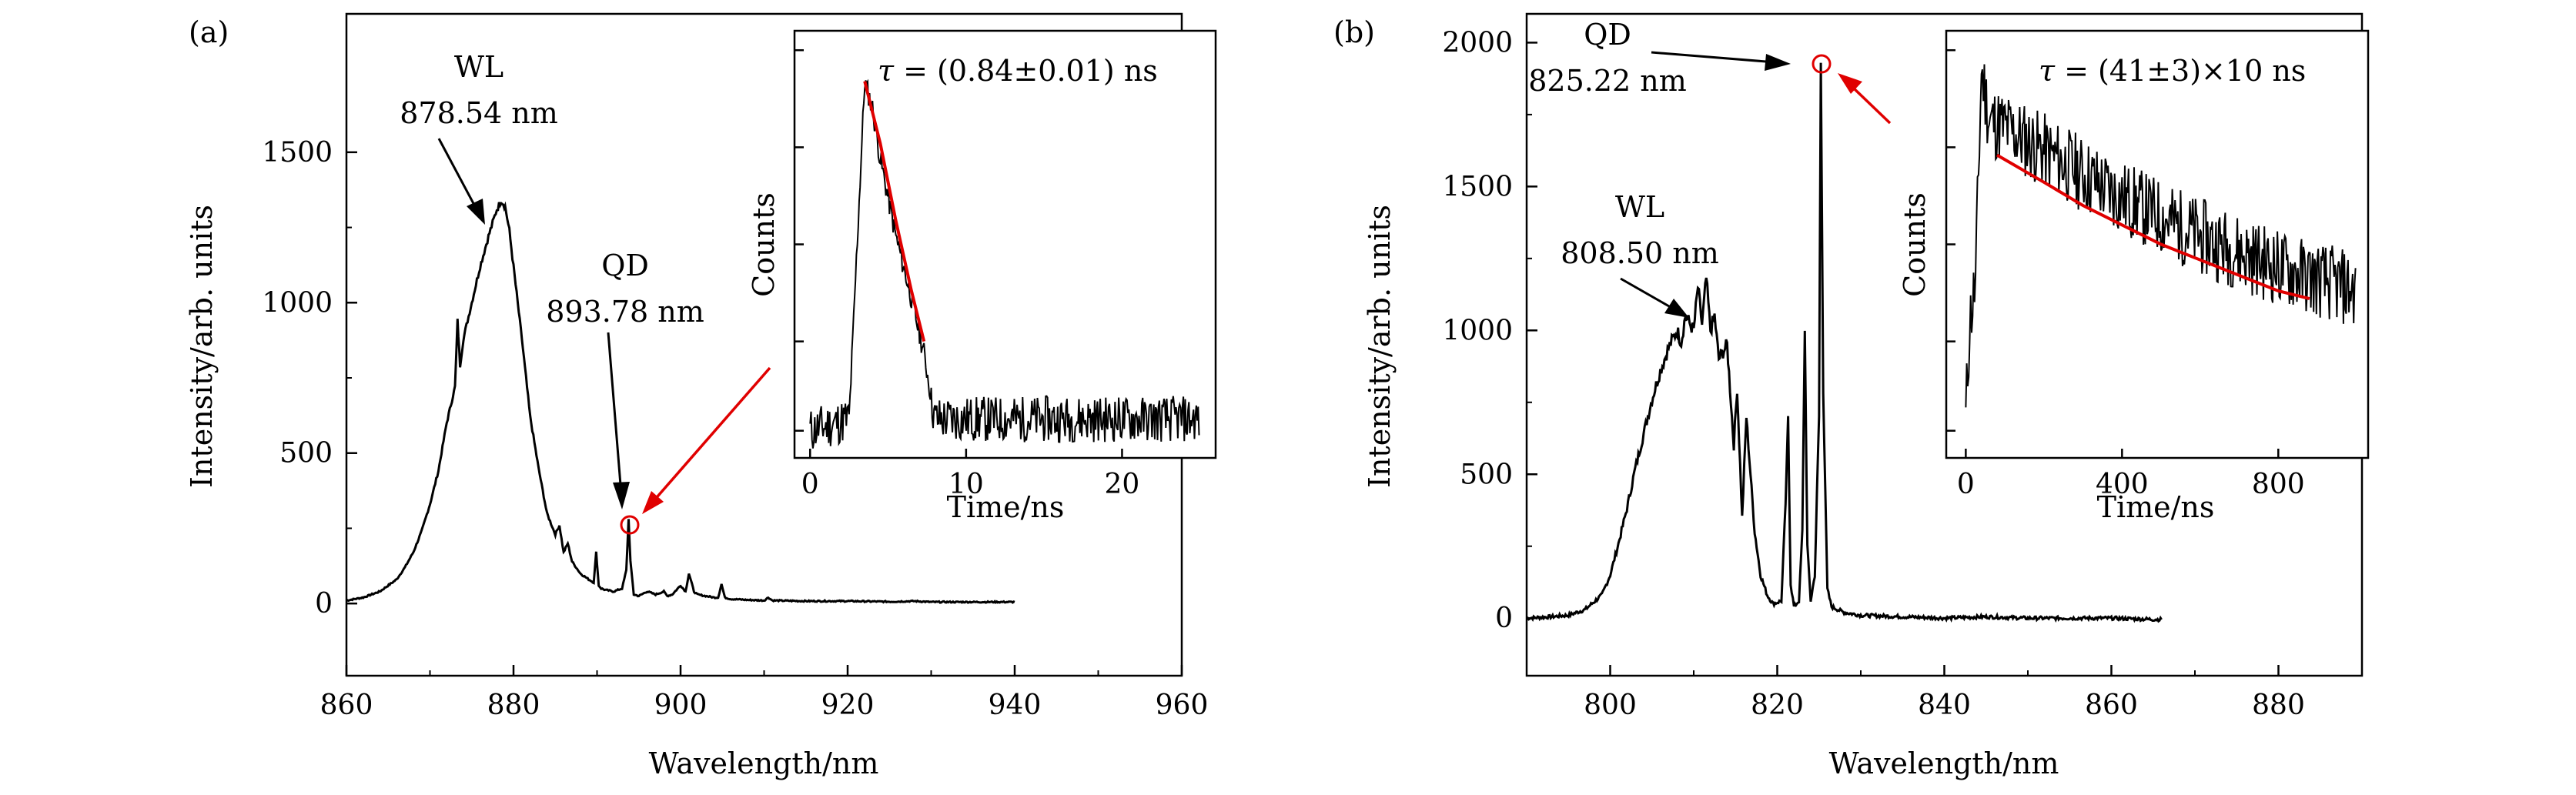 The image size is (2576, 795). What do you see at coordinates (2278, 705) in the screenshot?
I see `panel-b-xtick-label: 880` at bounding box center [2278, 705].